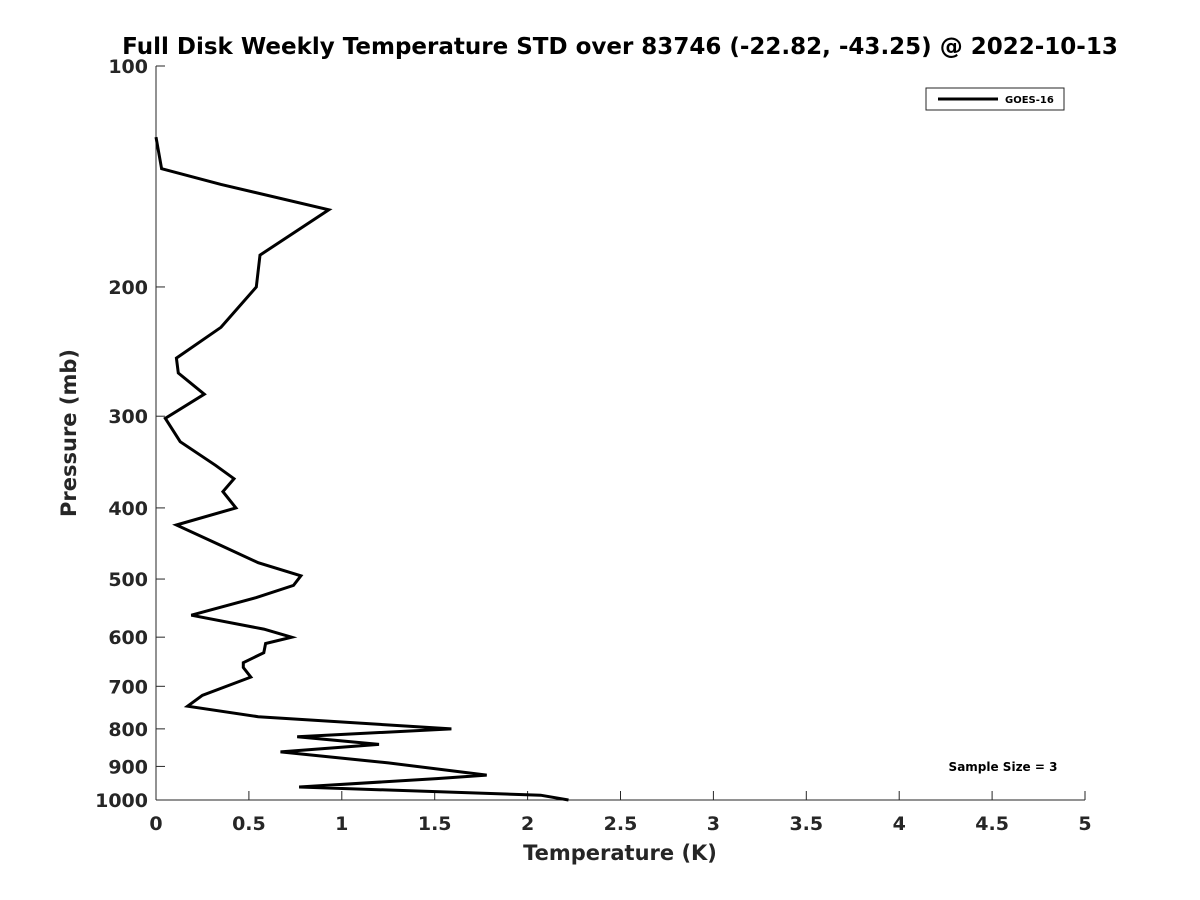 The image size is (1200, 900). Describe the element at coordinates (128, 767) in the screenshot. I see `y-tick-label: 900` at that location.